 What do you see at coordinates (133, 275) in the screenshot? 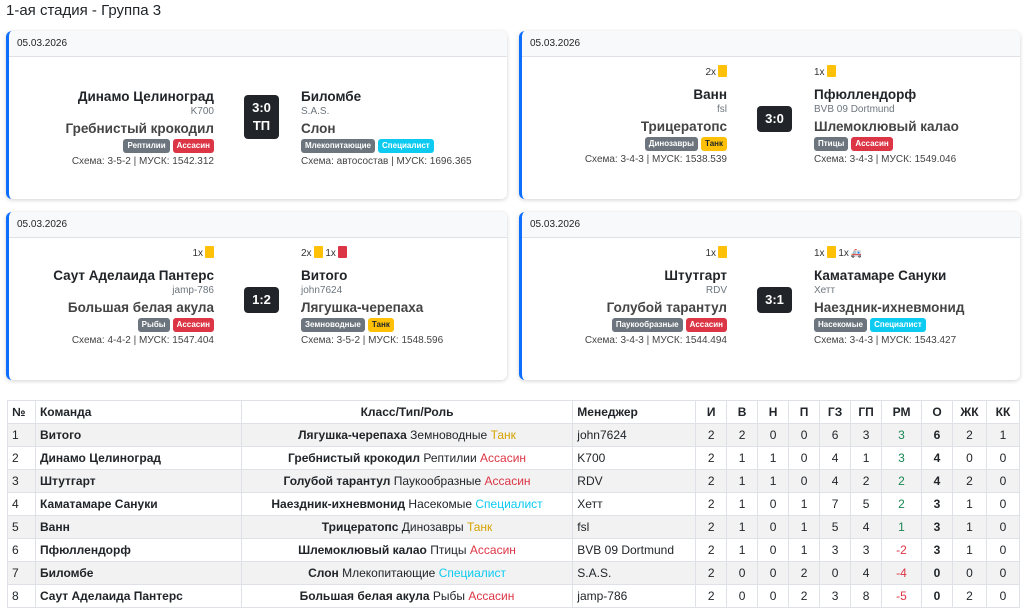
I see `home-team-name: Саут Аделаида Пантерс` at bounding box center [133, 275].